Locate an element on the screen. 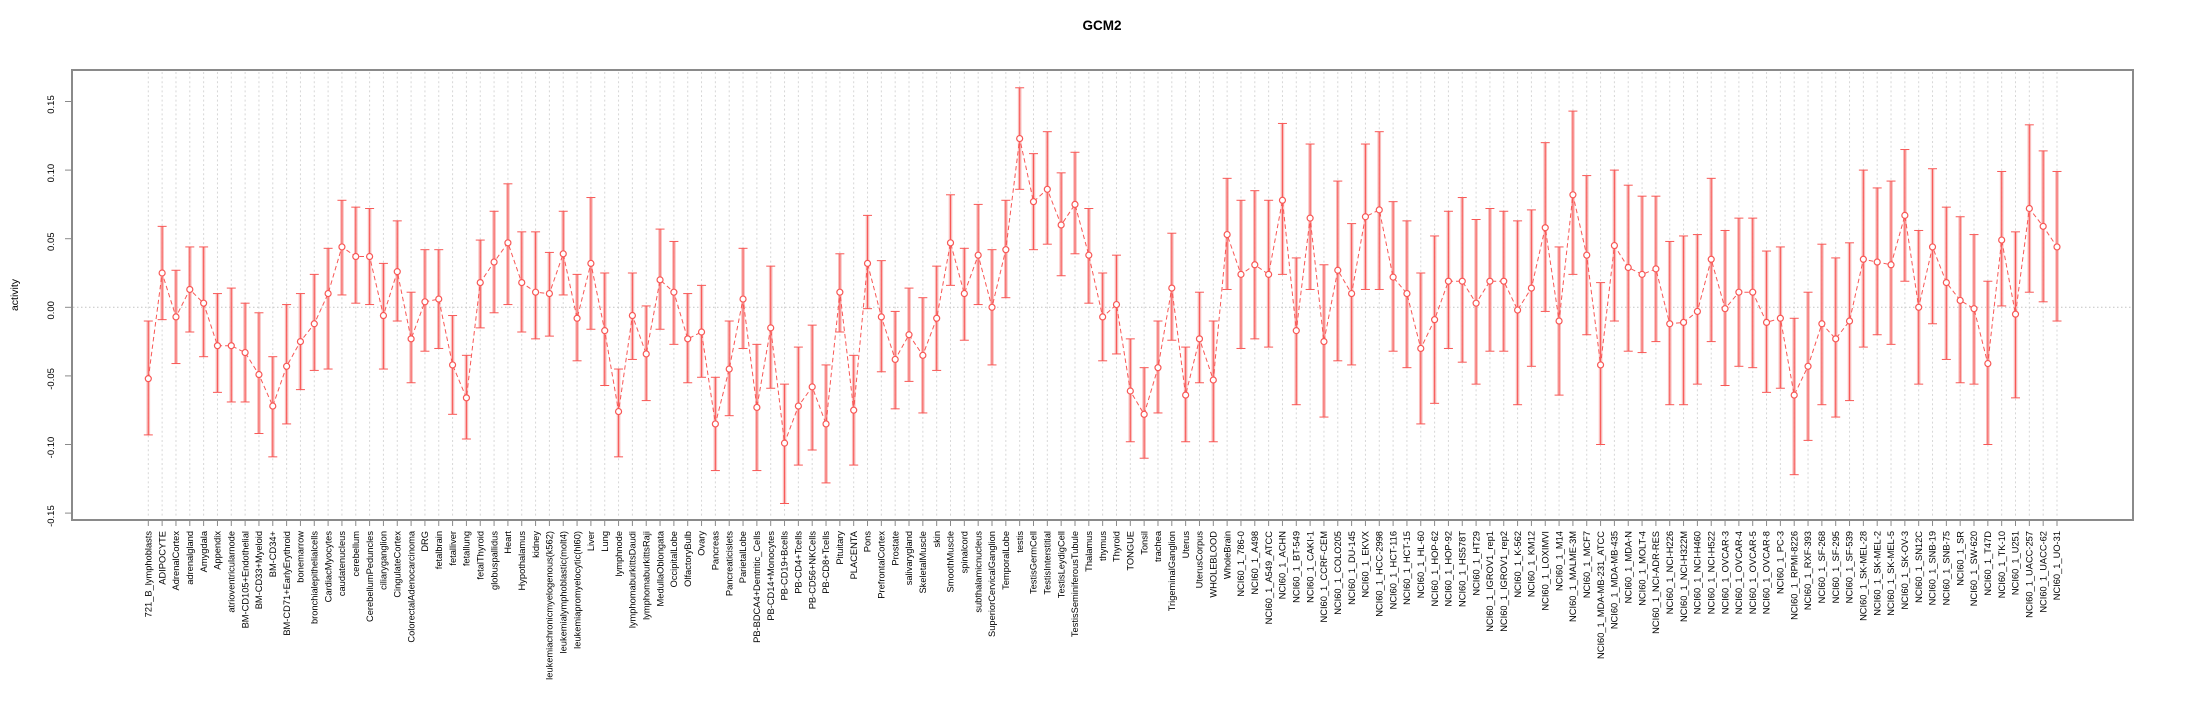  x-tick-label: fetalliver is located at coordinates (453, 548).